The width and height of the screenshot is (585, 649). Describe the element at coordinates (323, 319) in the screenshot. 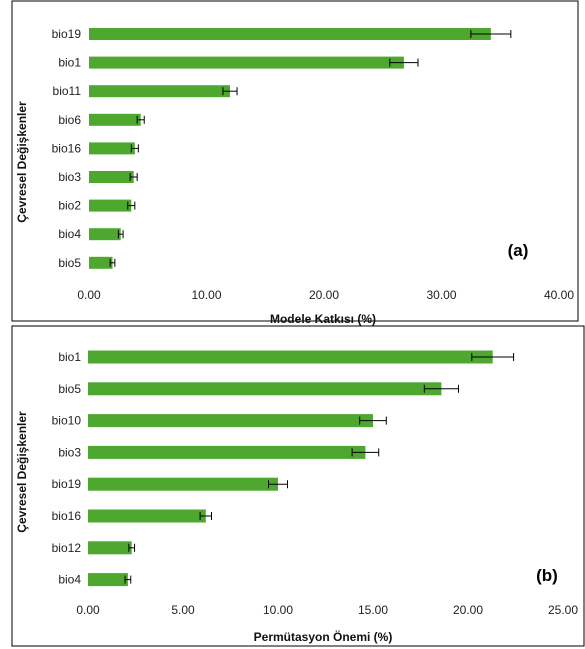

I see `panel-a-xlabel: Modele Katkısı (%)` at that location.